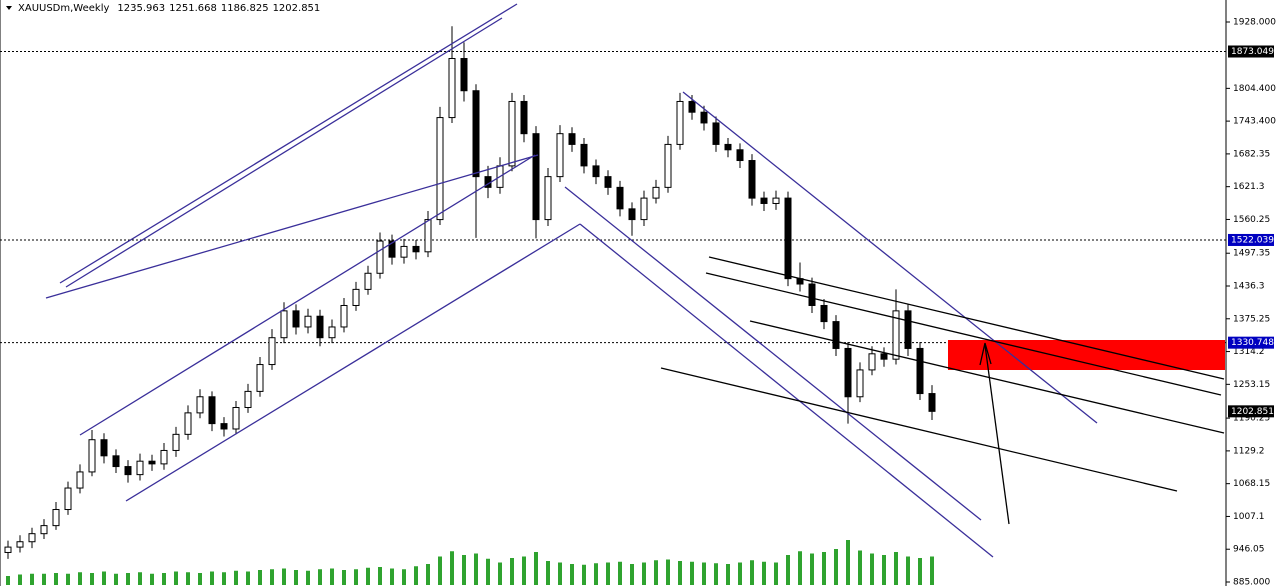 The width and height of the screenshot is (1280, 586). I want to click on y-tick-label: 1804.400, so click(1254, 89).